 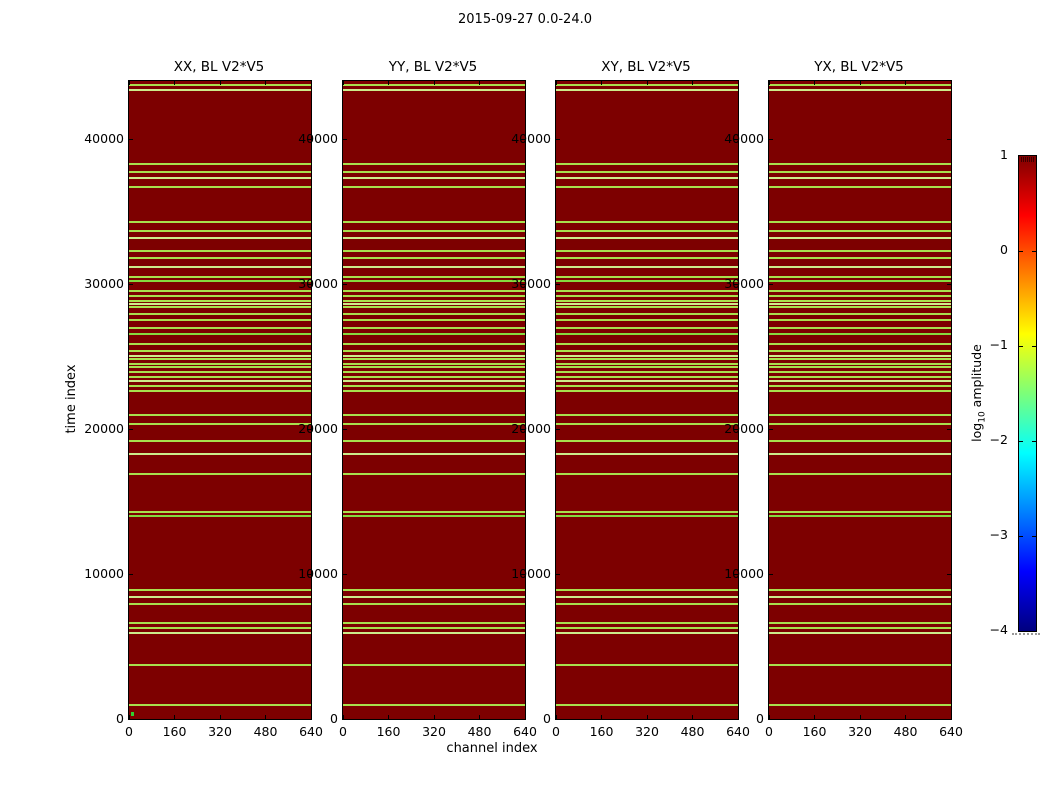 What do you see at coordinates (388, 731) in the screenshot?
I see `x-tick-label: 160` at bounding box center [388, 731].